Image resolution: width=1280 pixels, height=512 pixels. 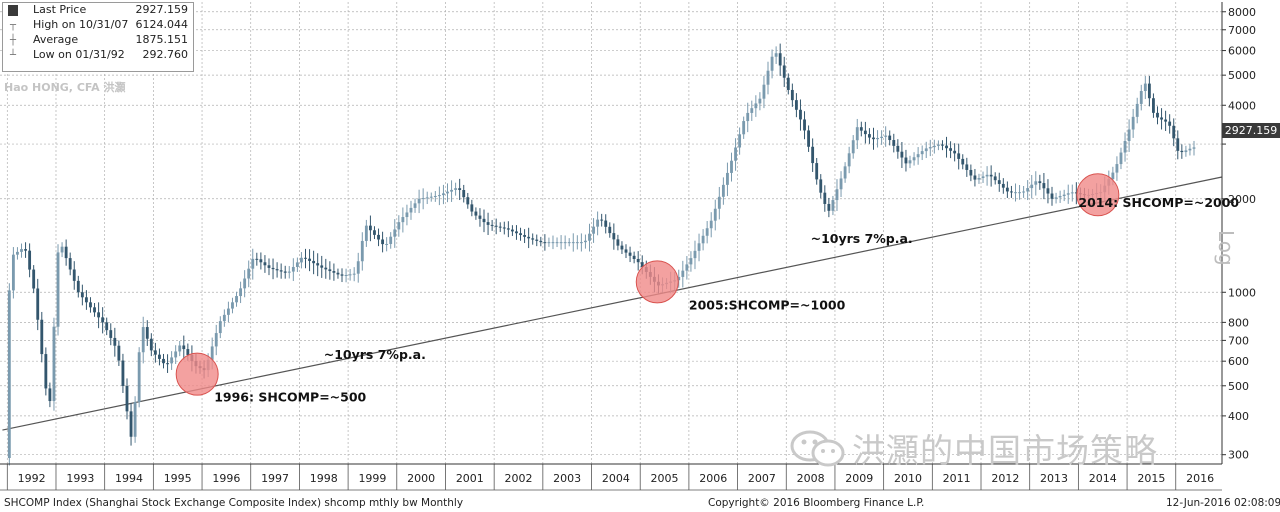 I want to click on legend-value: 292.760, so click(x=165, y=54).